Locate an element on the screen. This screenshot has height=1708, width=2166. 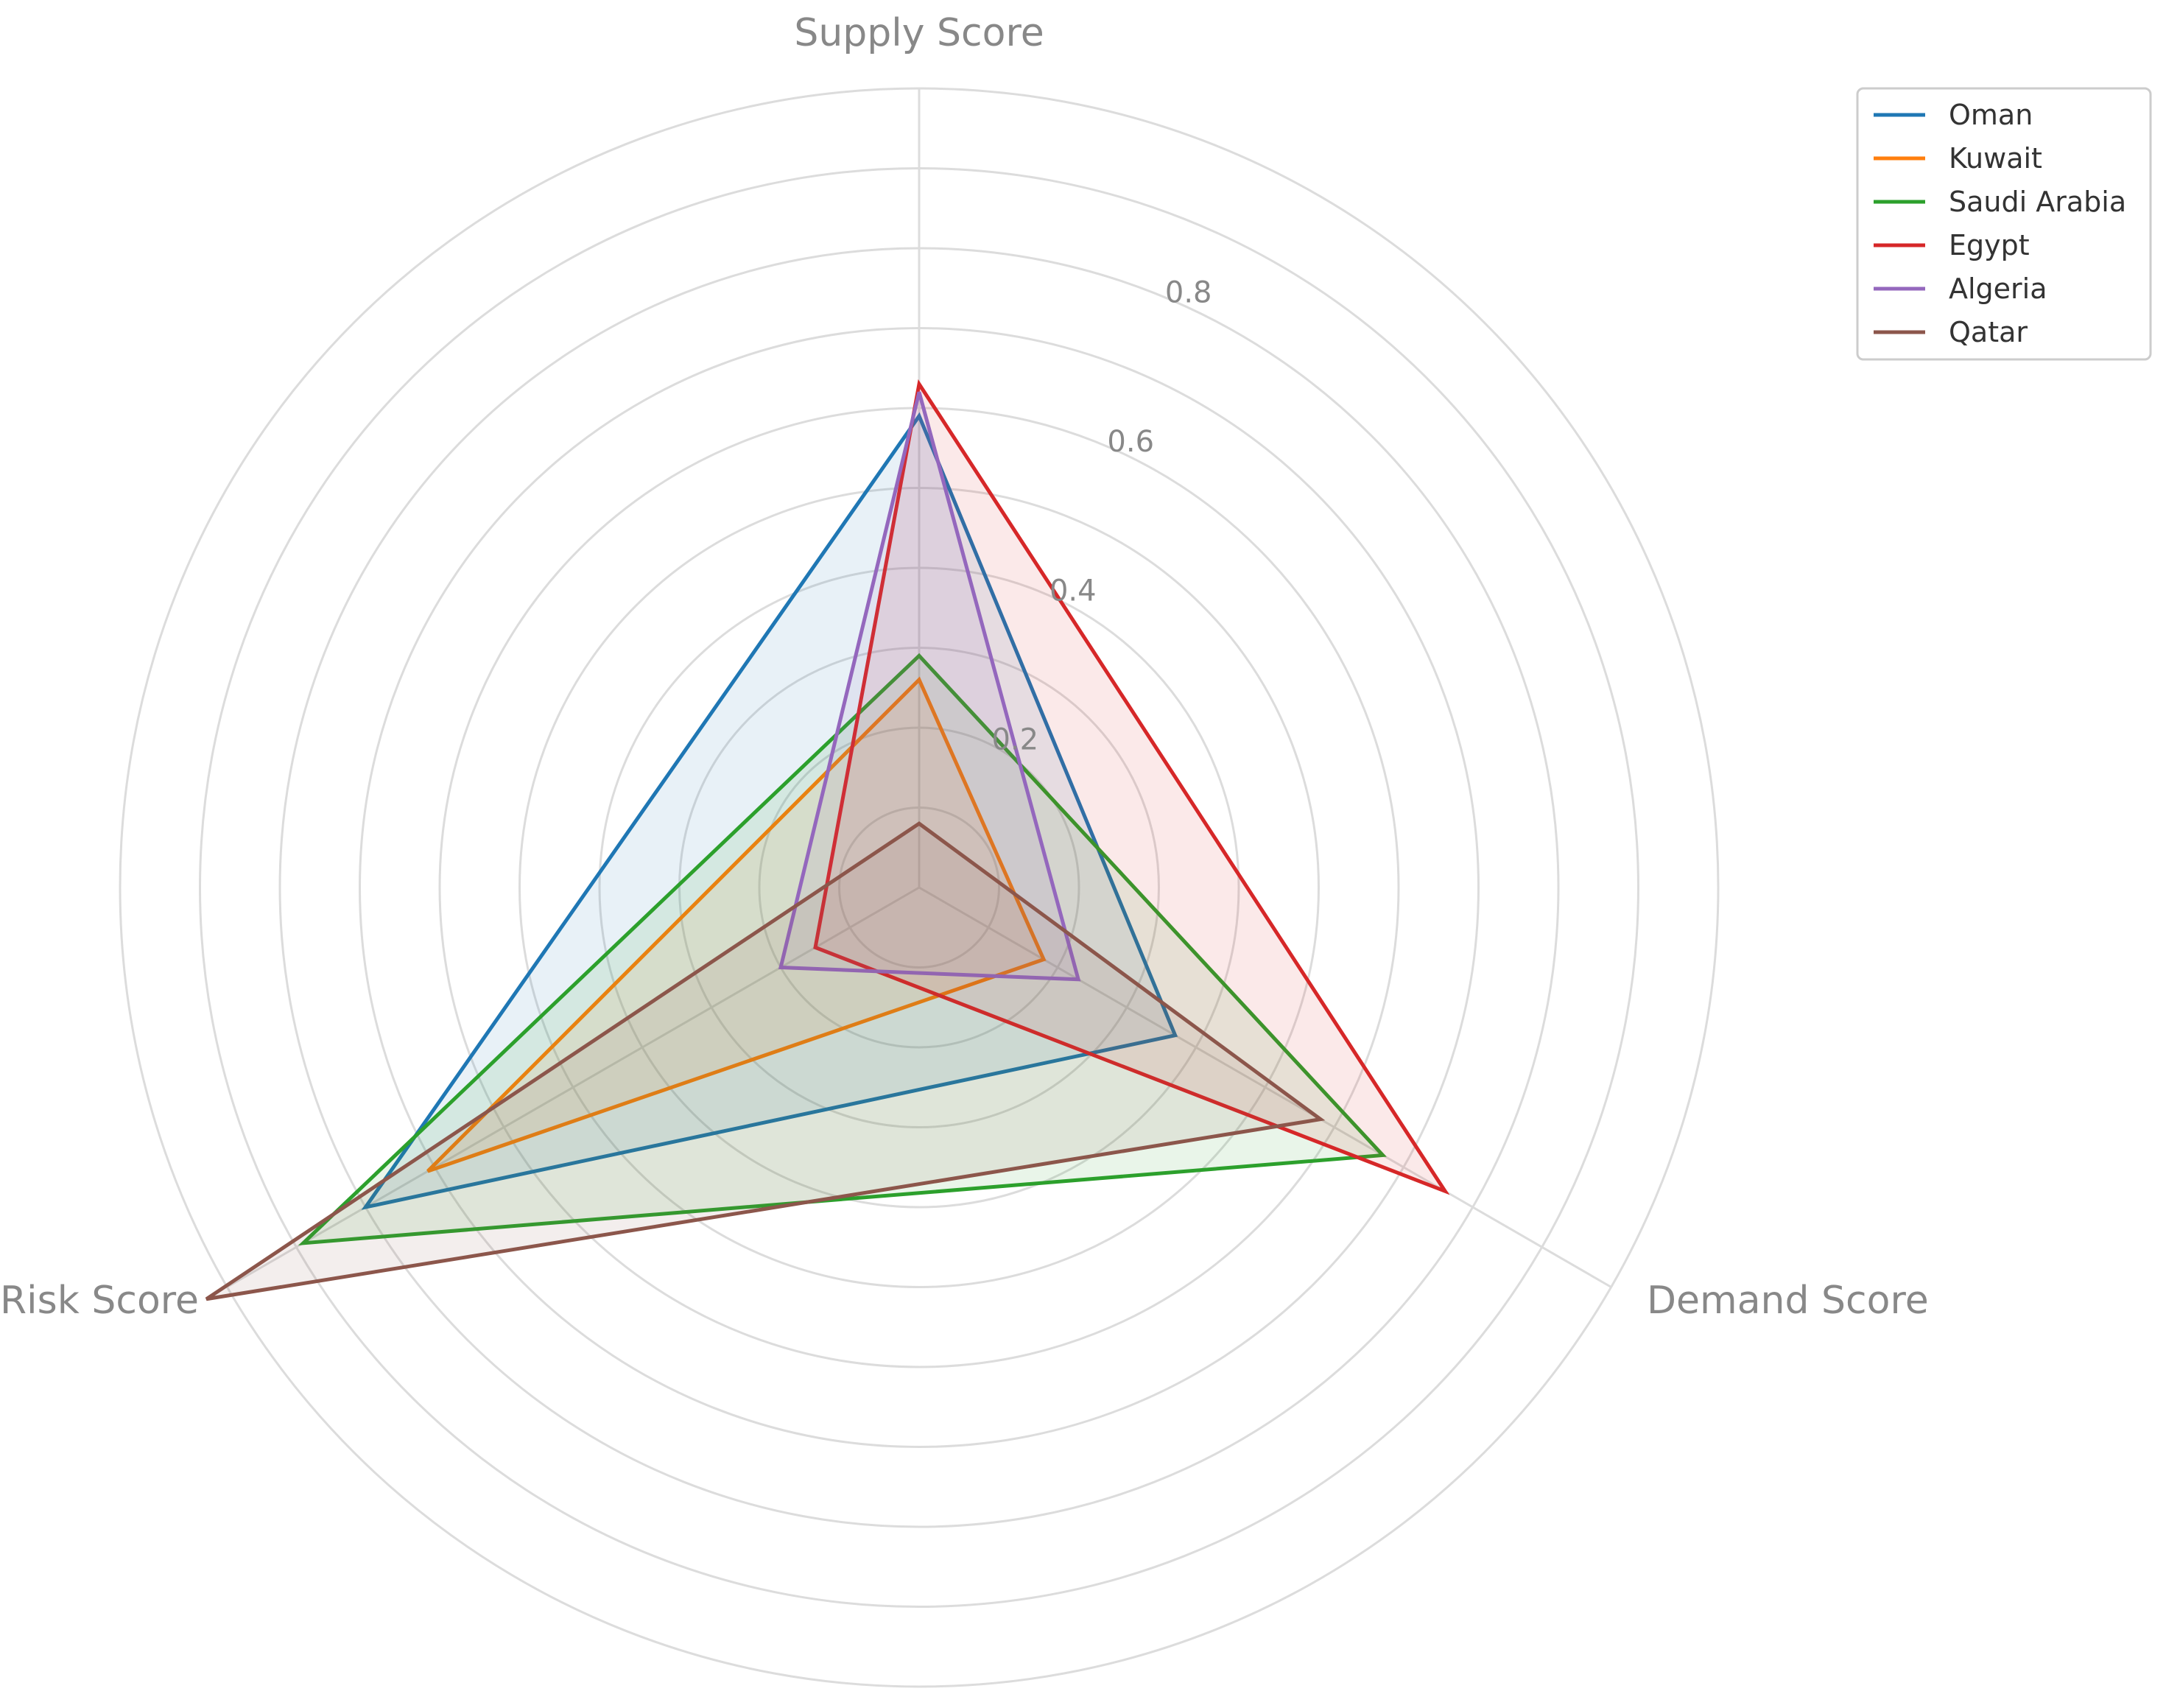
legend-label: Oman is located at coordinates (1991, 115).